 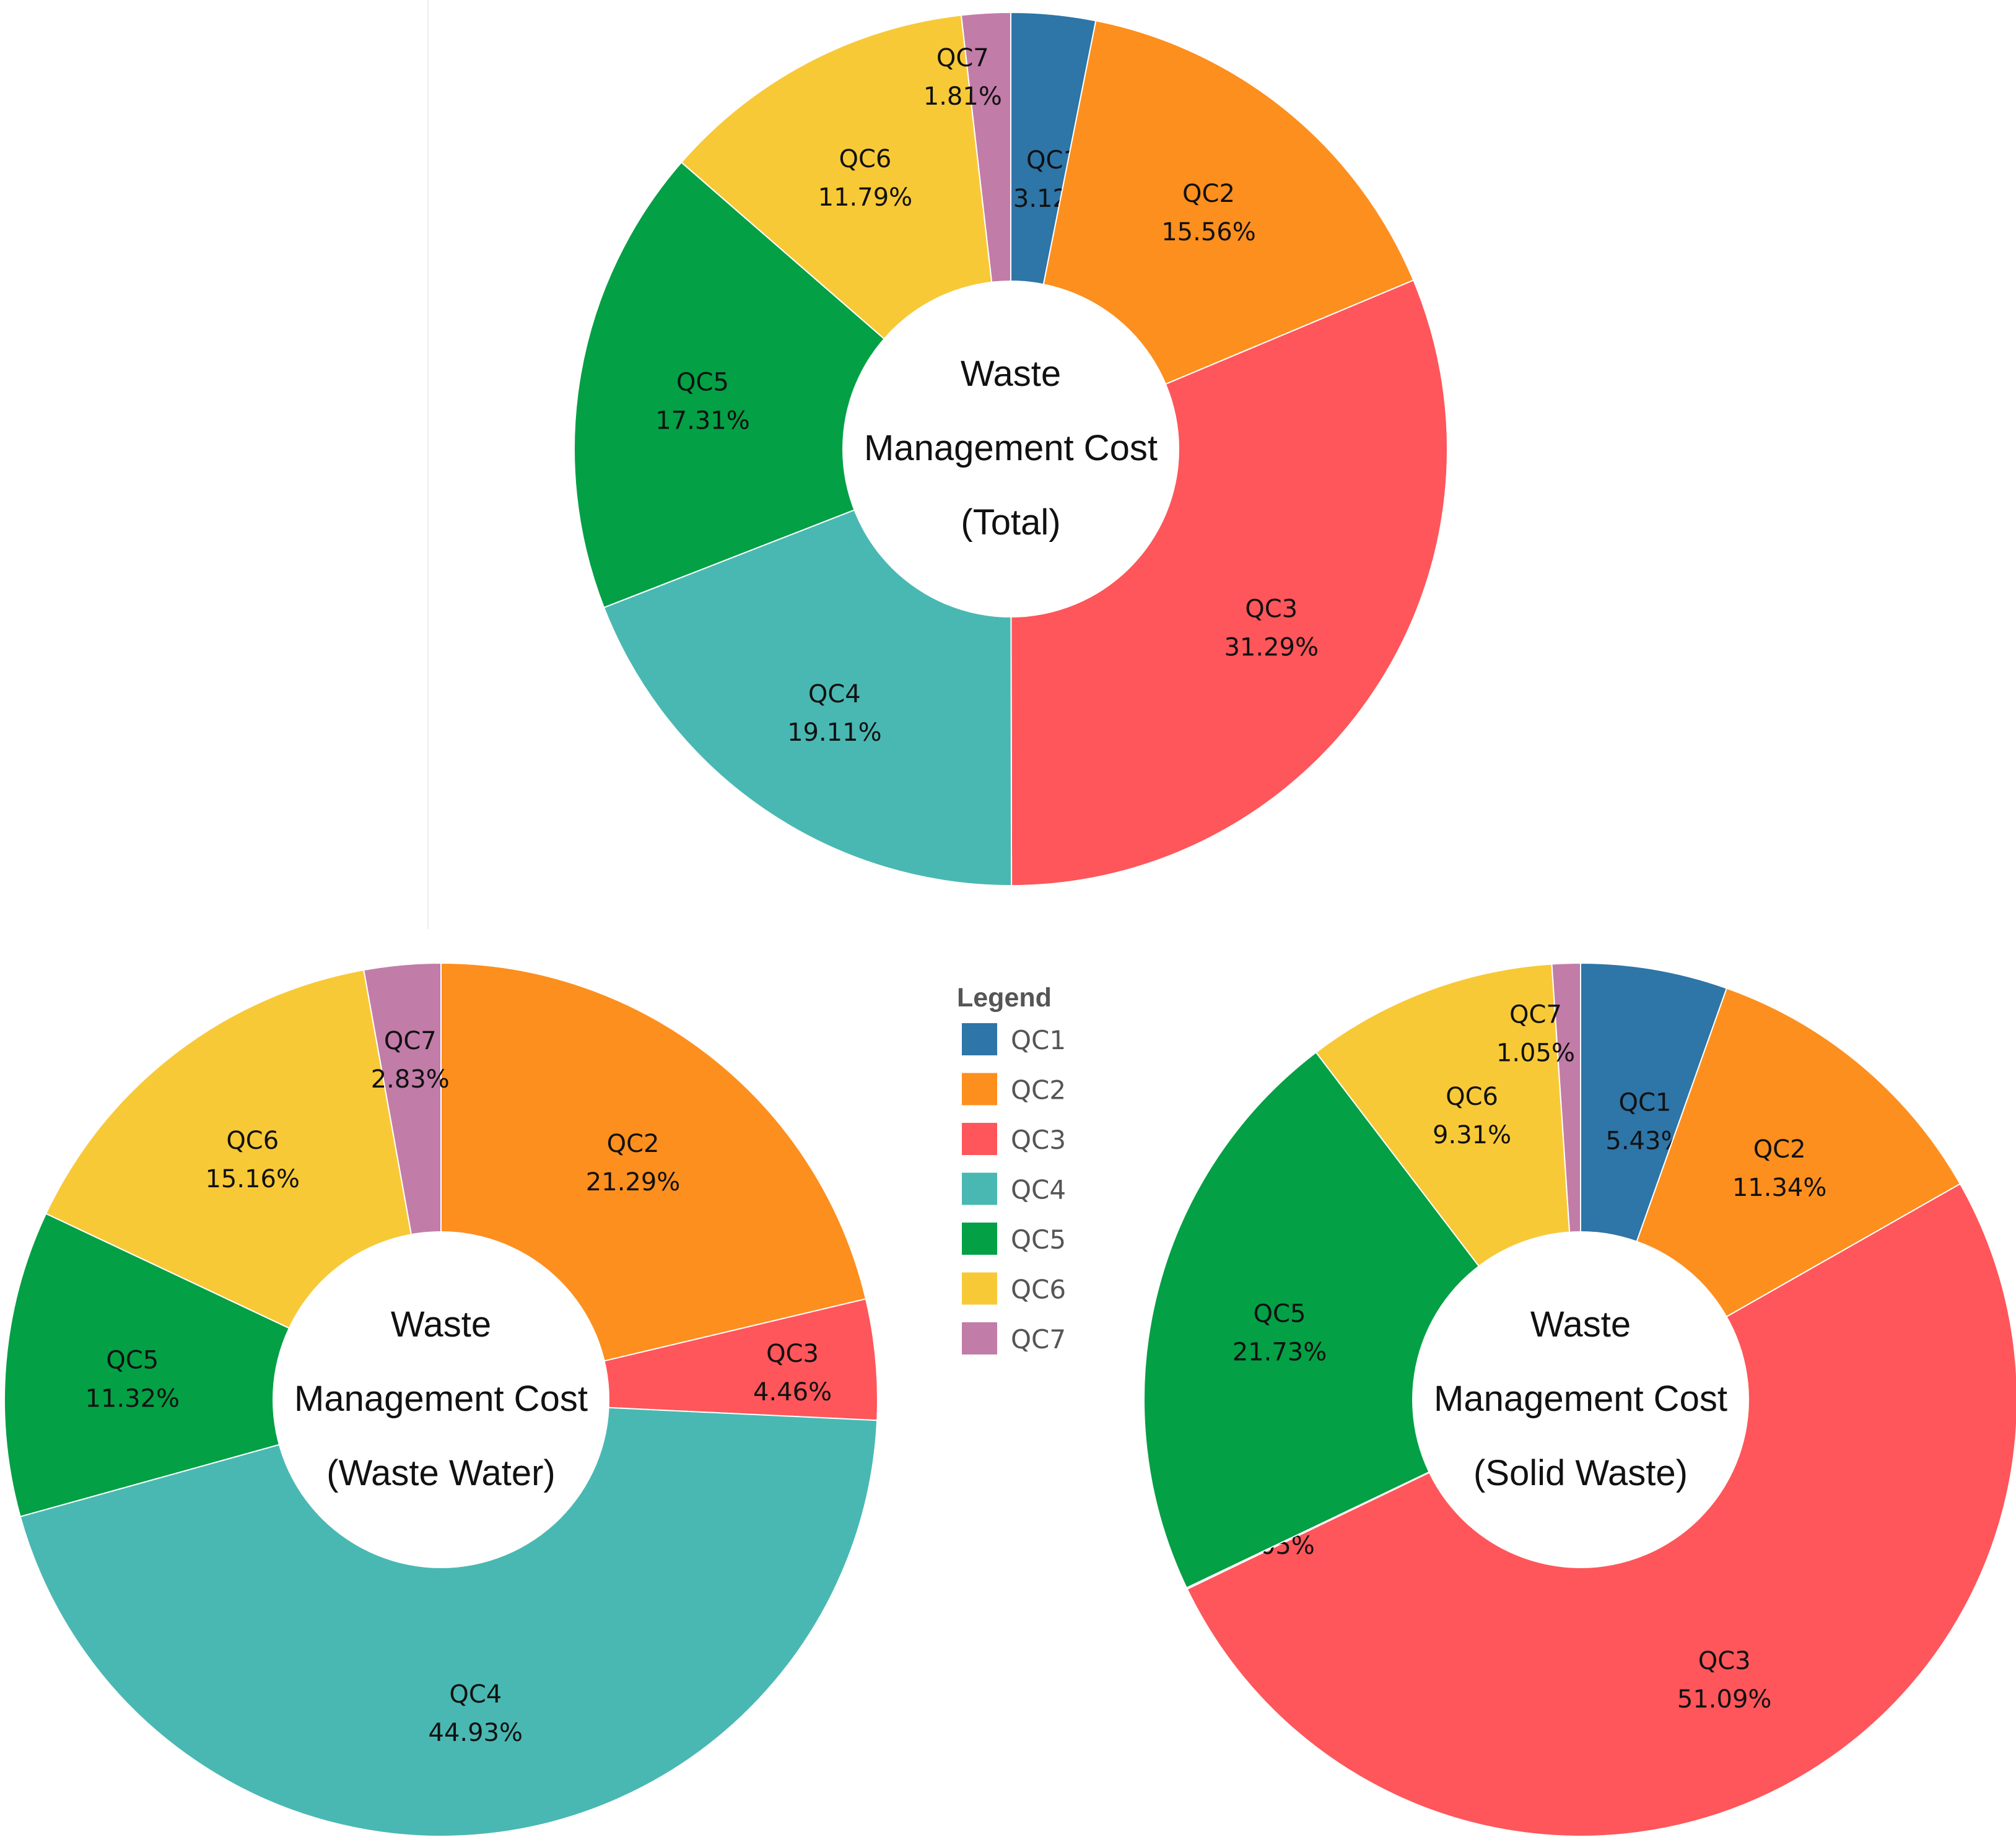 I want to click on slice-value-qc5: 17.31%, so click(x=702, y=420).